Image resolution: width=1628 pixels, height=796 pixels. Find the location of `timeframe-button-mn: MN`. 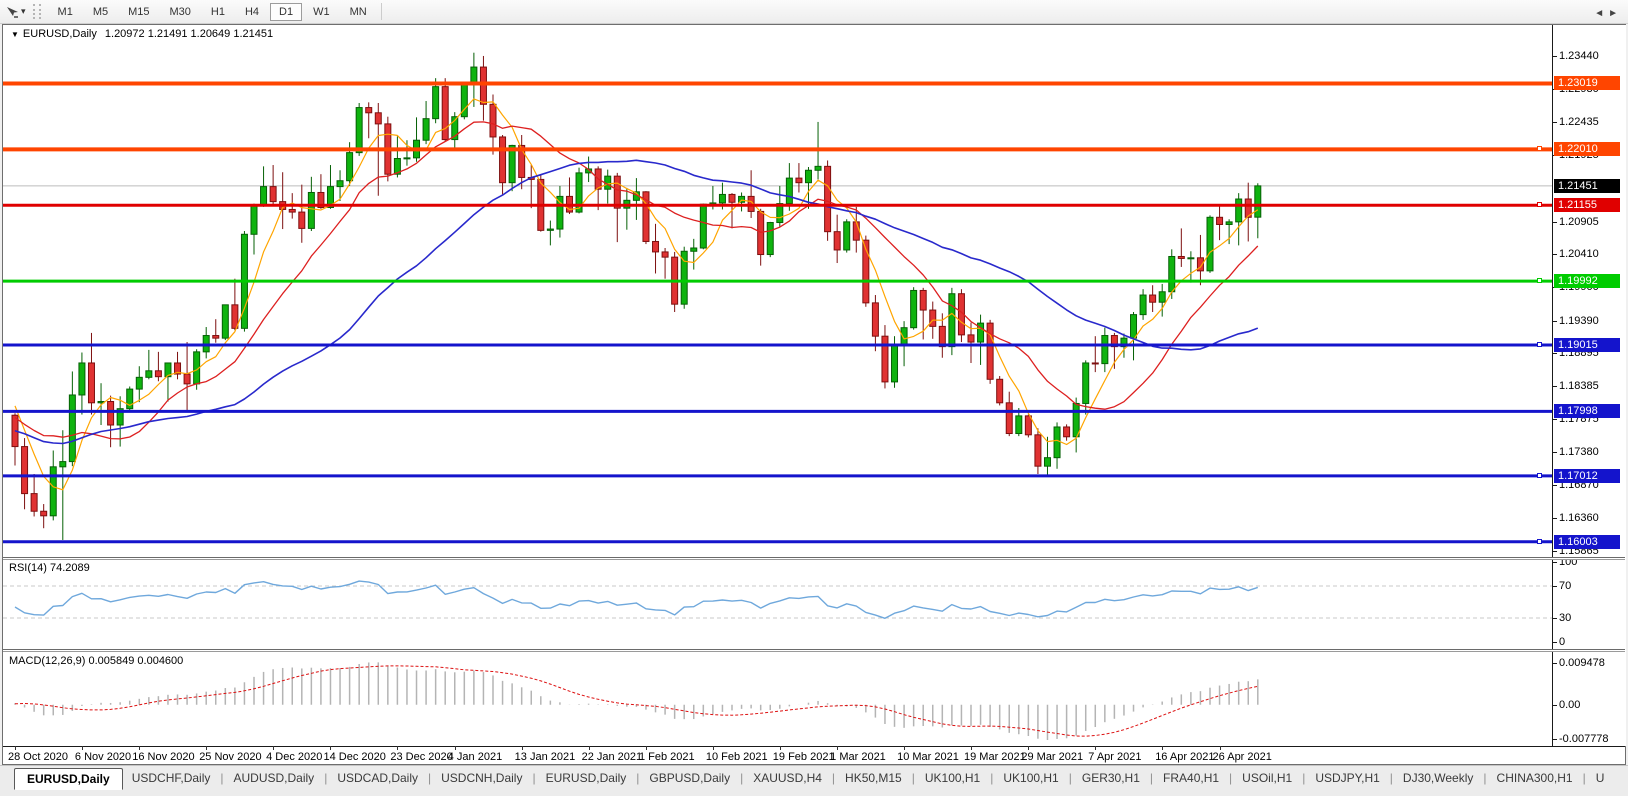

timeframe-button-mn: MN is located at coordinates (358, 11).